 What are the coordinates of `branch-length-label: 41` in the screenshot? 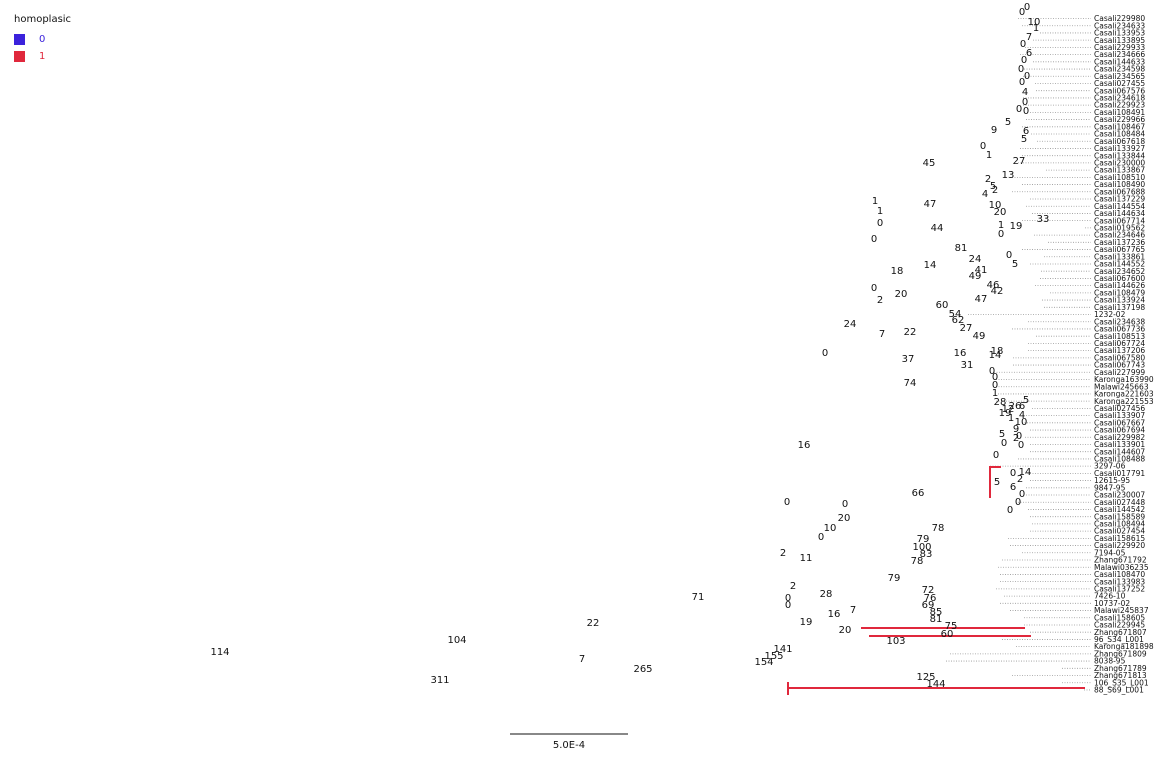 It's located at (981, 270).